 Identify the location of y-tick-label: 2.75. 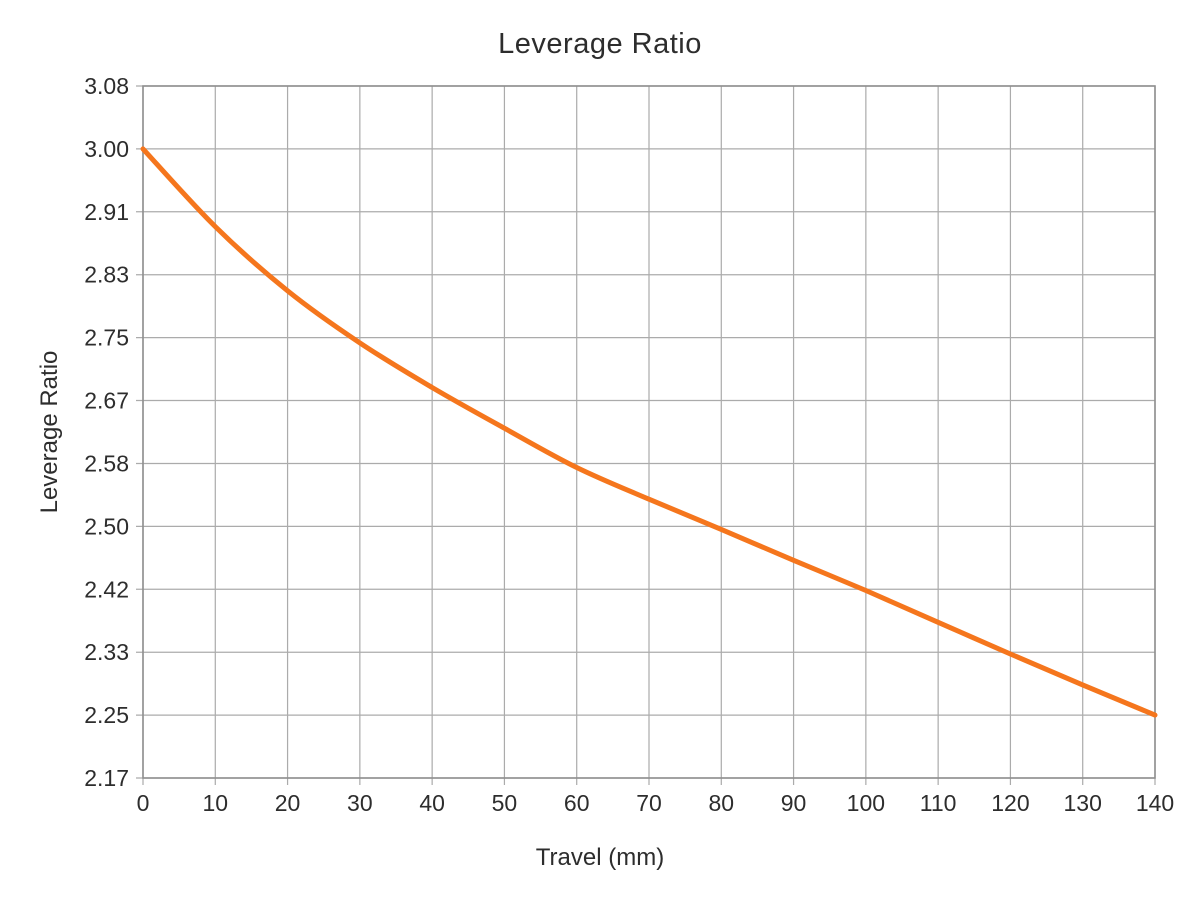
(106, 338).